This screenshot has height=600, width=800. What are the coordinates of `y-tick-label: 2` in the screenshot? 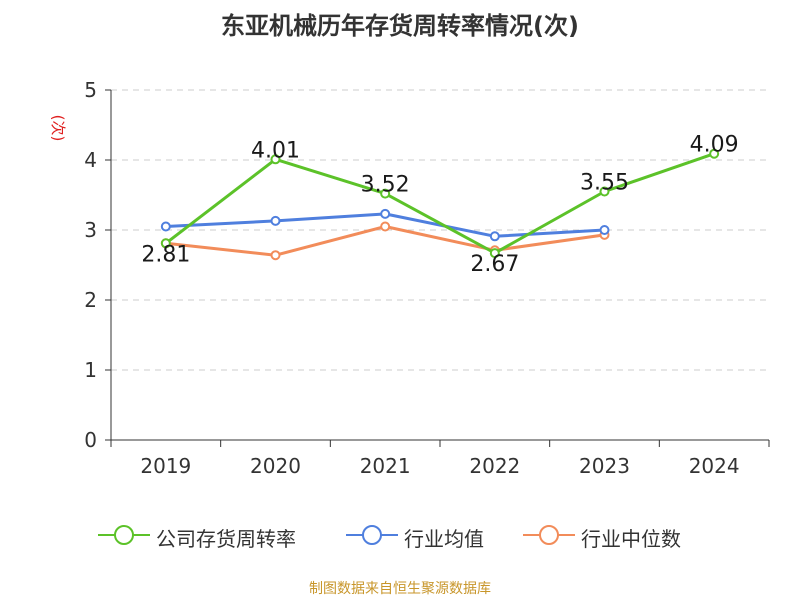 It's located at (90, 300).